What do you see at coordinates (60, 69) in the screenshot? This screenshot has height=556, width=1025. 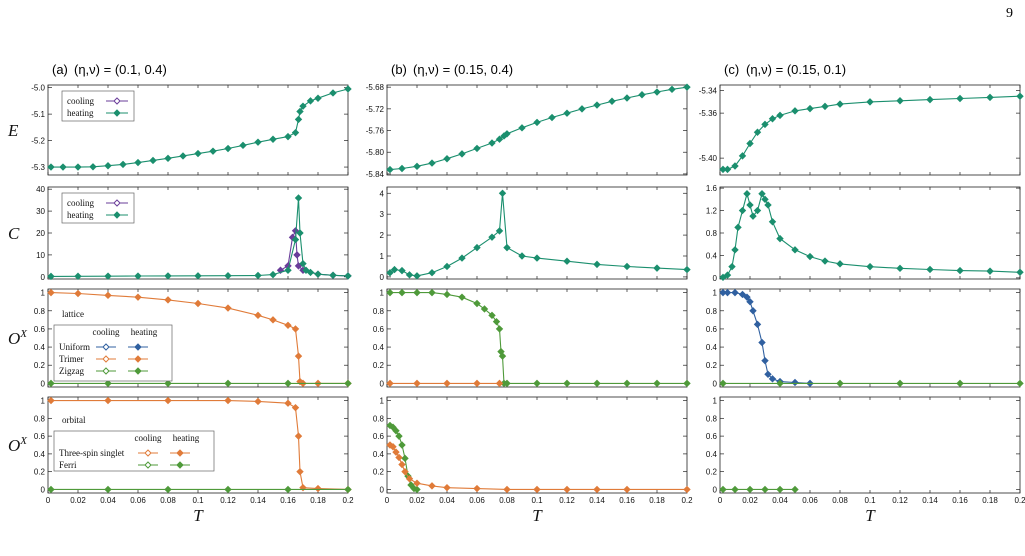 I see `panel-label: (a)` at bounding box center [60, 69].